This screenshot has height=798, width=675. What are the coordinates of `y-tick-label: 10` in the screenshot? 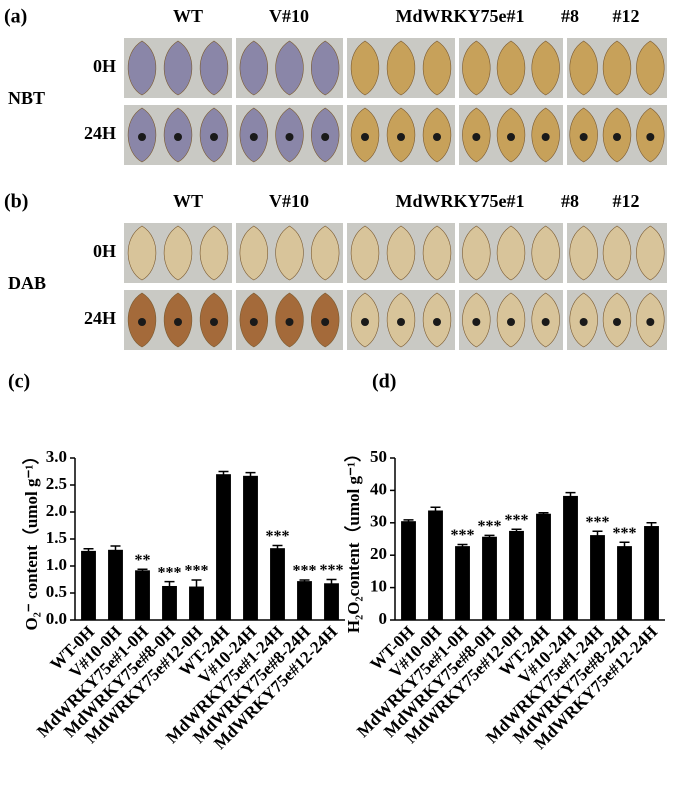 It's located at (378, 586).